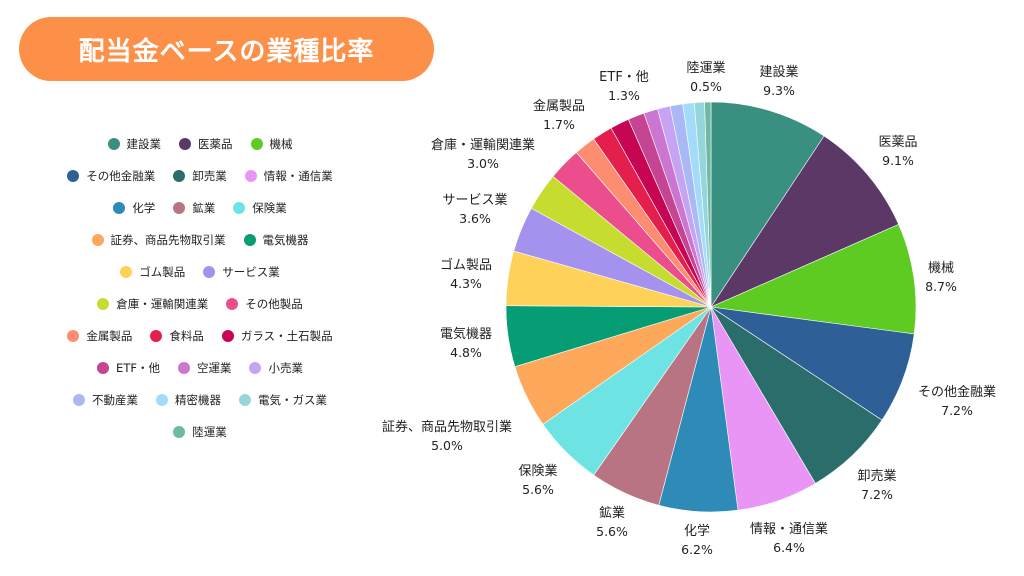  What do you see at coordinates (168, 240) in the screenshot?
I see `legend-label: 証券、商品先物取引業` at bounding box center [168, 240].